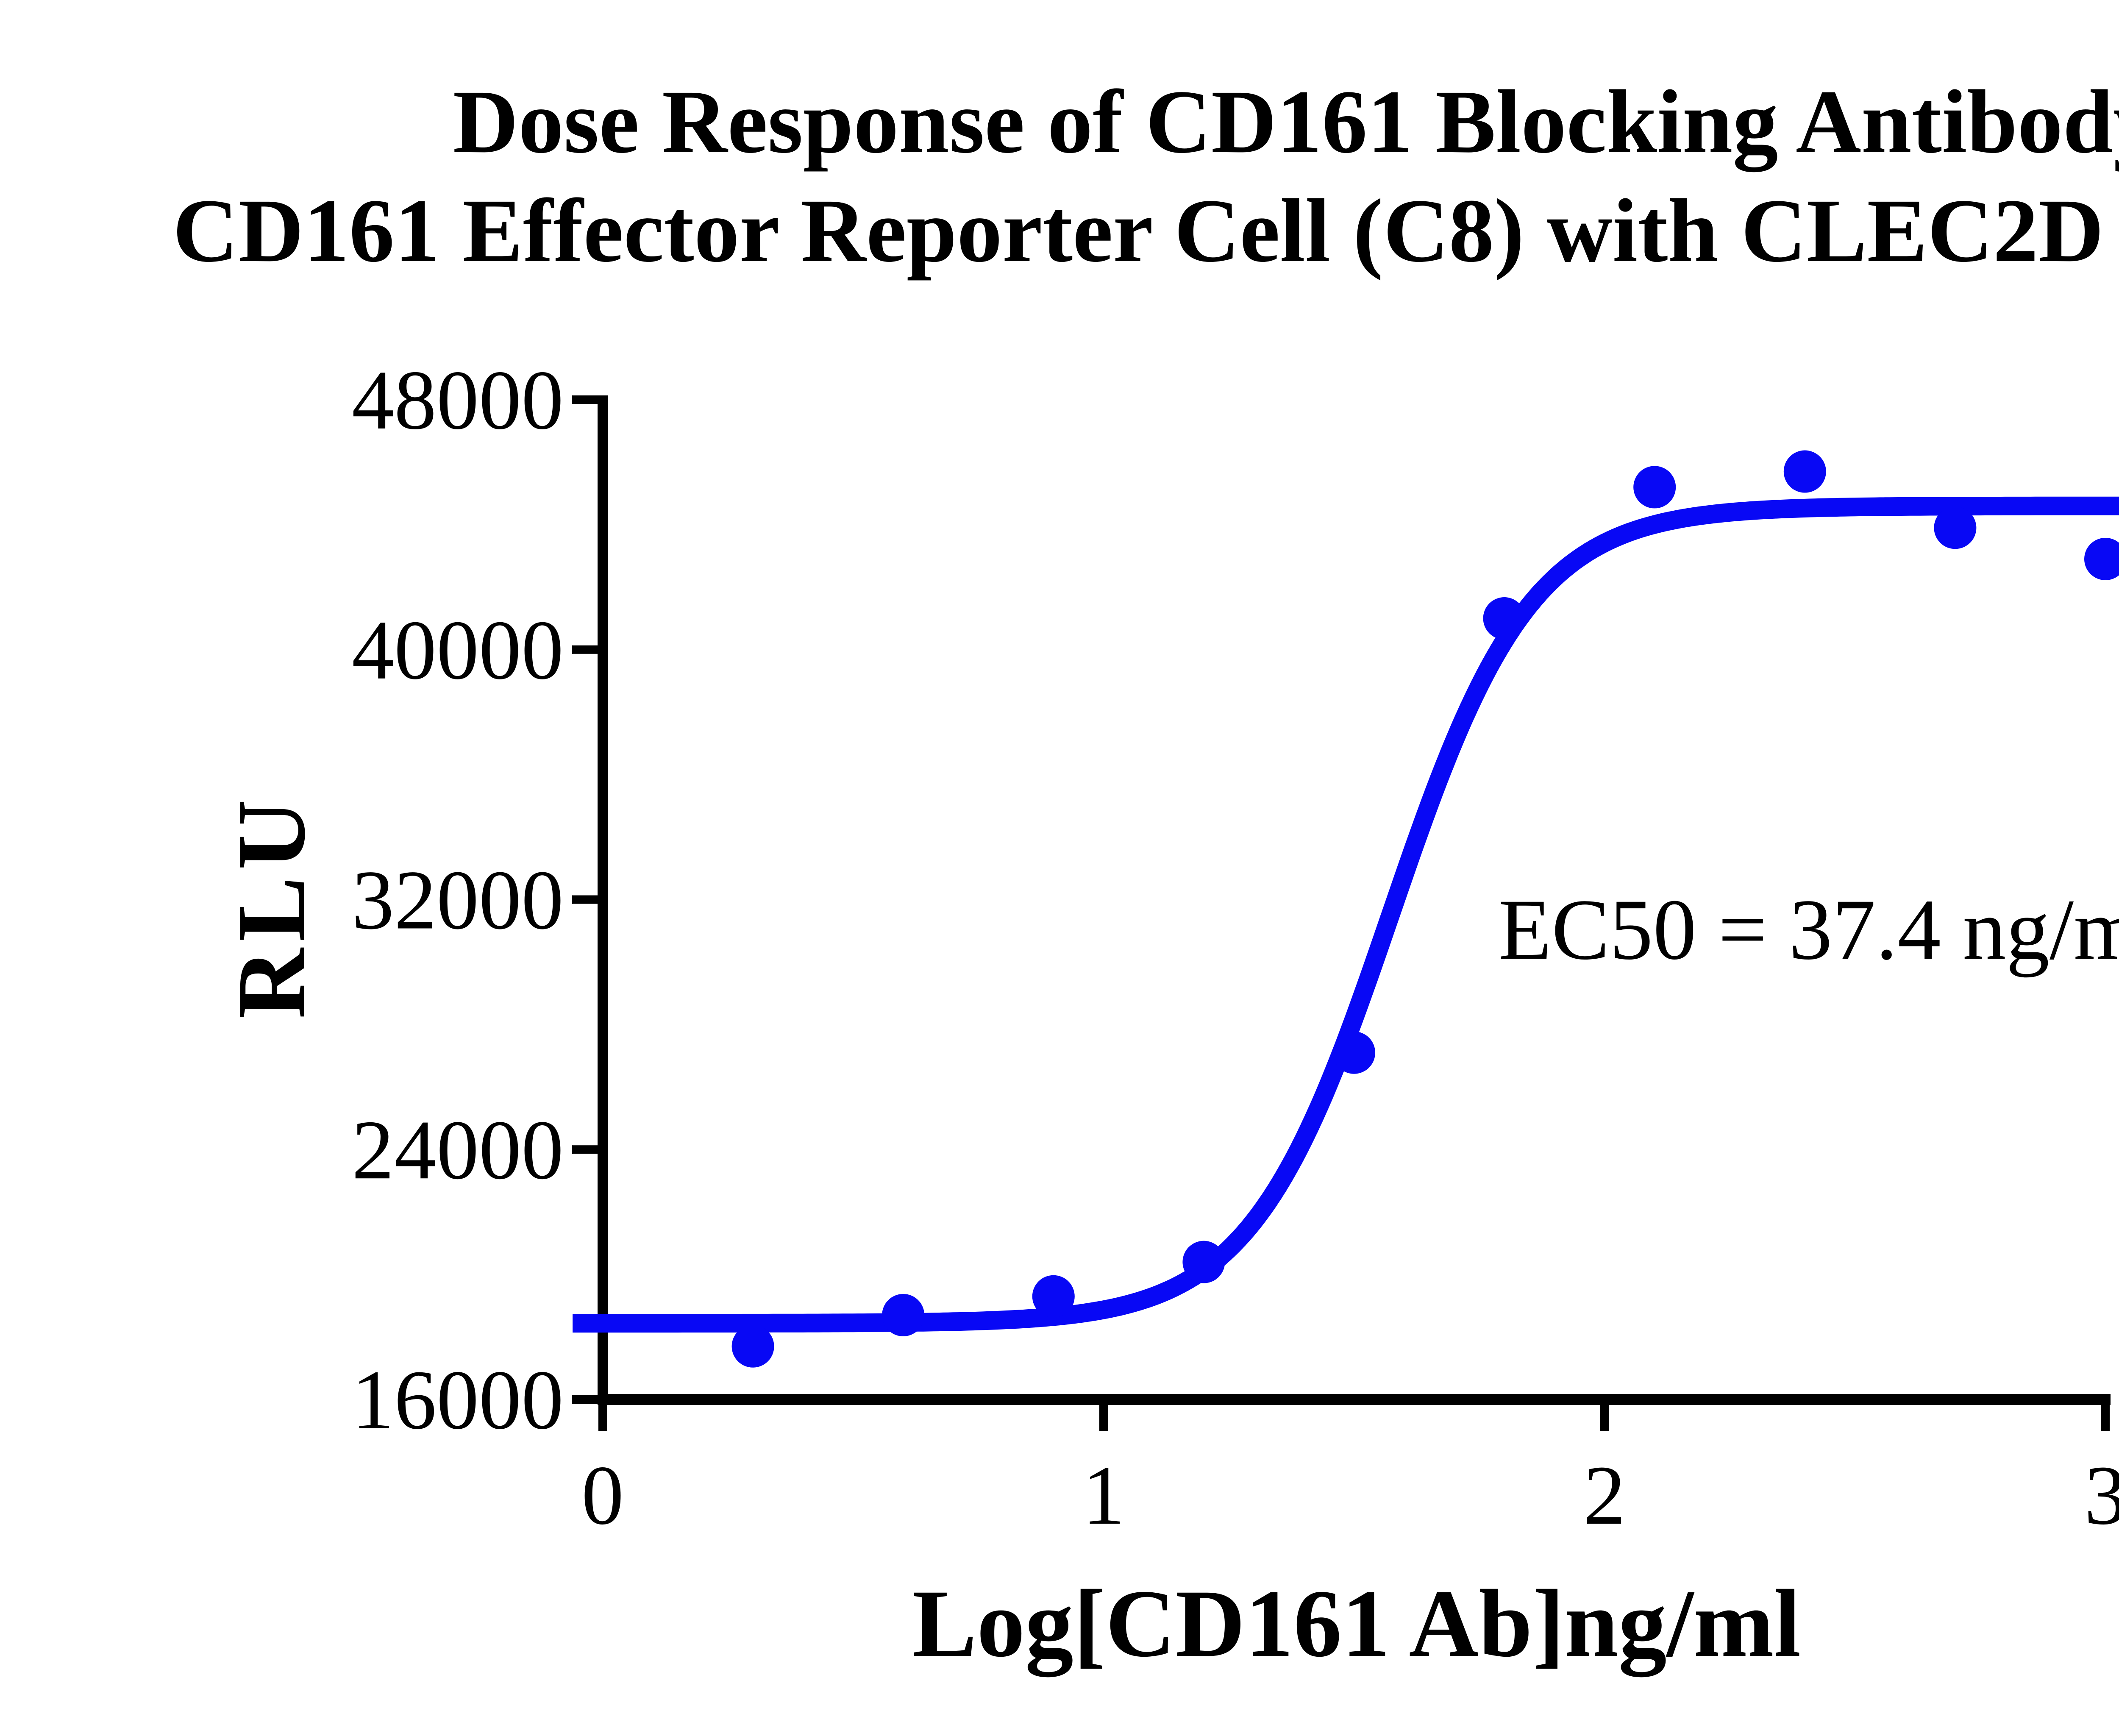  What do you see at coordinates (458, 1400) in the screenshot?
I see `y-tick-label: 16000` at bounding box center [458, 1400].